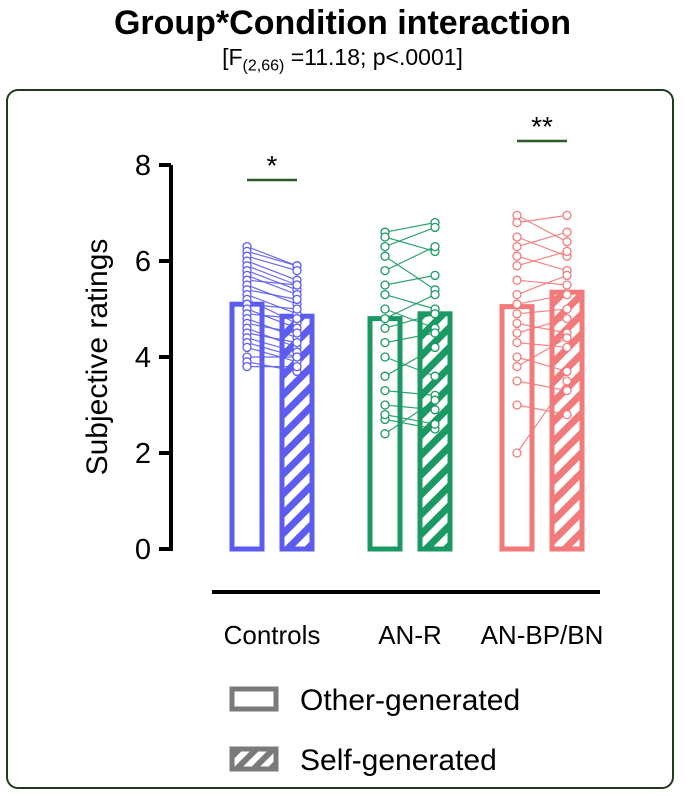 This screenshot has height=798, width=685. I want to click on subtitle-df: (2,66), so click(263, 66).